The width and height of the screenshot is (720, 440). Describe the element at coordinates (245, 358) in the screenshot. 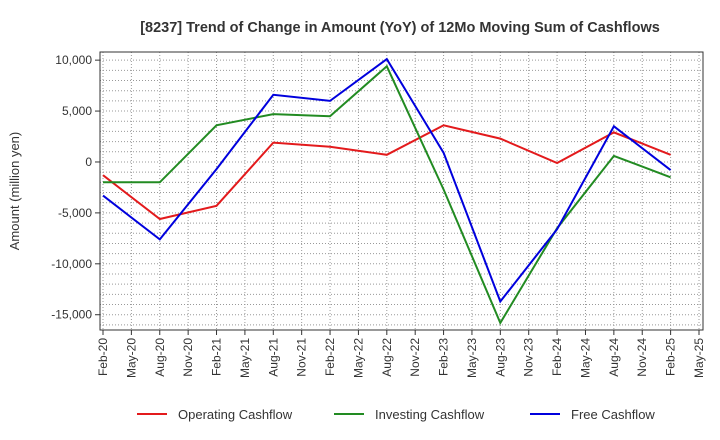

I see `x-tick-label: May-21` at that location.